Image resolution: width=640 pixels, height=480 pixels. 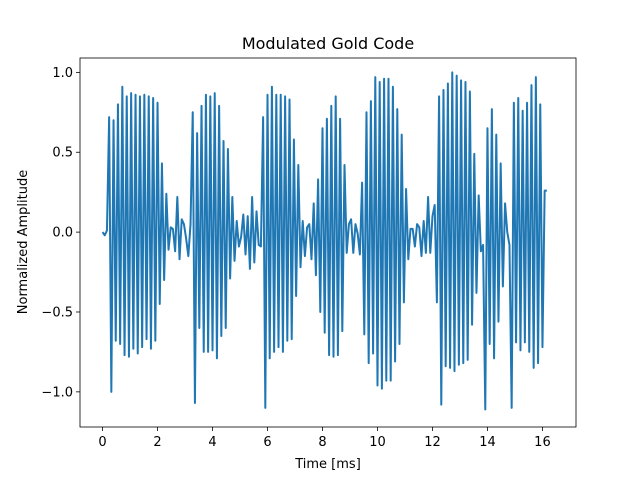 What do you see at coordinates (62, 153) in the screenshot?
I see `y-tick-label: 0.5` at bounding box center [62, 153].